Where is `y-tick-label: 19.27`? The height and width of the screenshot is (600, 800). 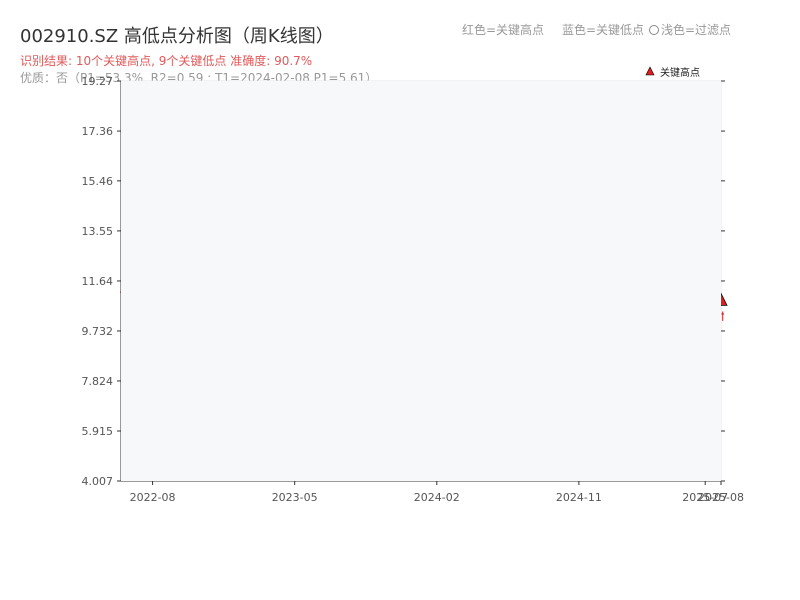
y-tick-label: 19.27 is located at coordinates (98, 81).